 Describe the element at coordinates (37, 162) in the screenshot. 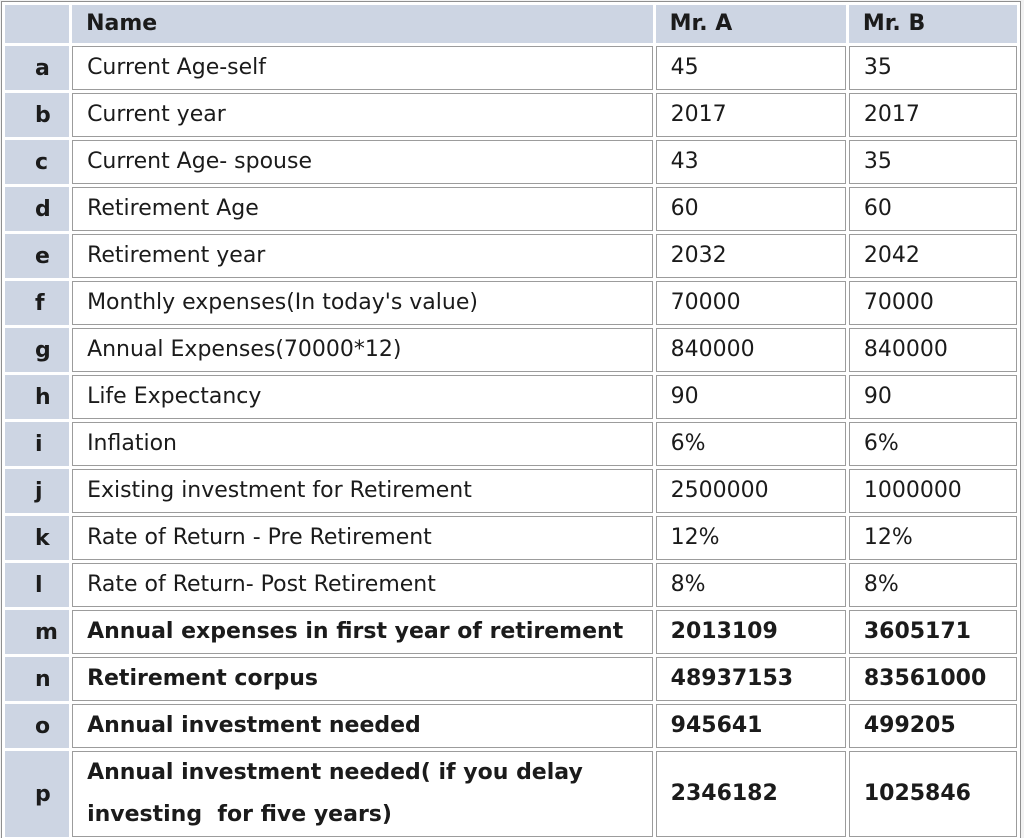

I see `row-key-cell: c` at that location.